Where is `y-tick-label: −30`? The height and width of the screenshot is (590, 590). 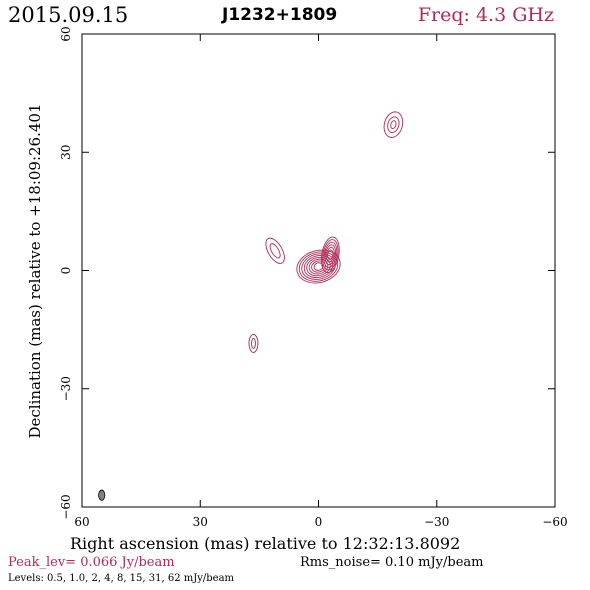 y-tick-label: −30 is located at coordinates (66, 388).